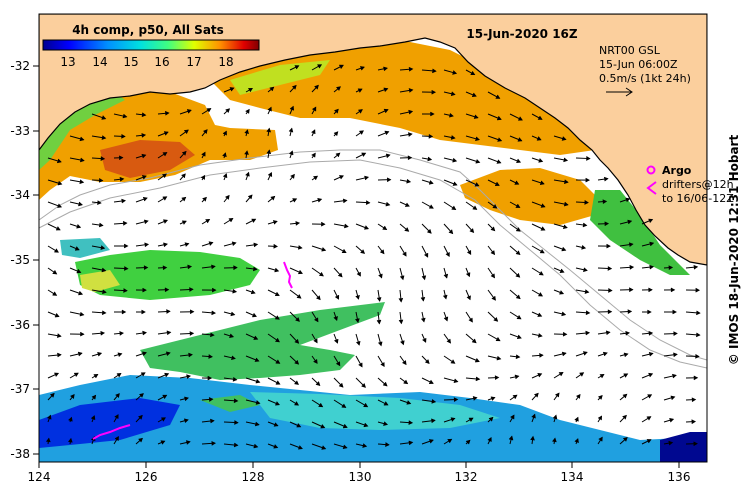  I want to click on colorbar-label: 4h comp, p50, All Sats, so click(148, 30).